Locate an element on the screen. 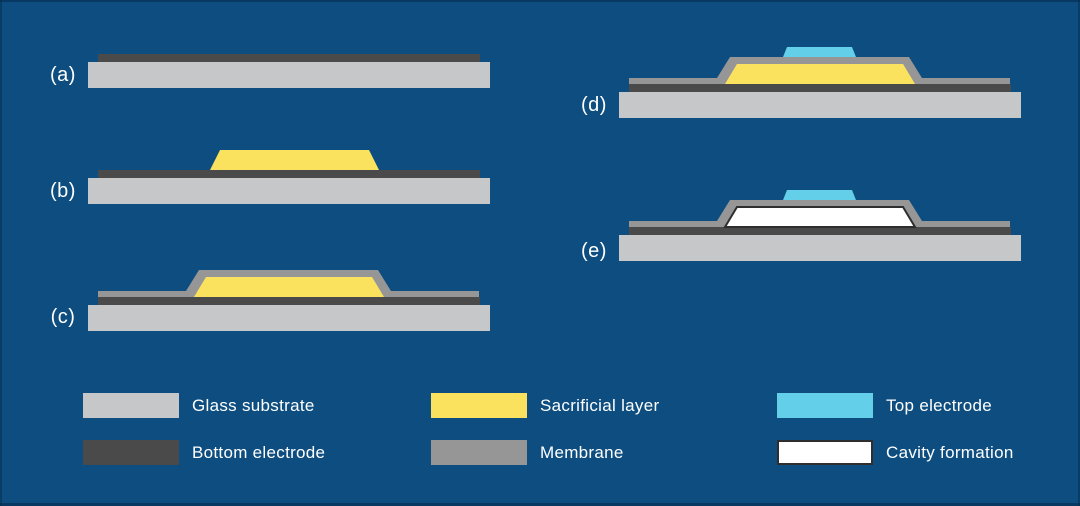  legend-label: Glass substrate is located at coordinates (253, 405).